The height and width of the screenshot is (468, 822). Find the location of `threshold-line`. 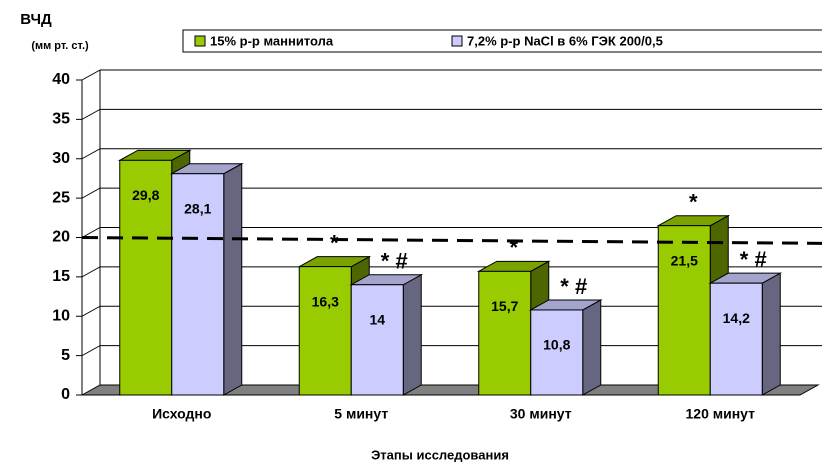

threshold-line is located at coordinates (451, 240).